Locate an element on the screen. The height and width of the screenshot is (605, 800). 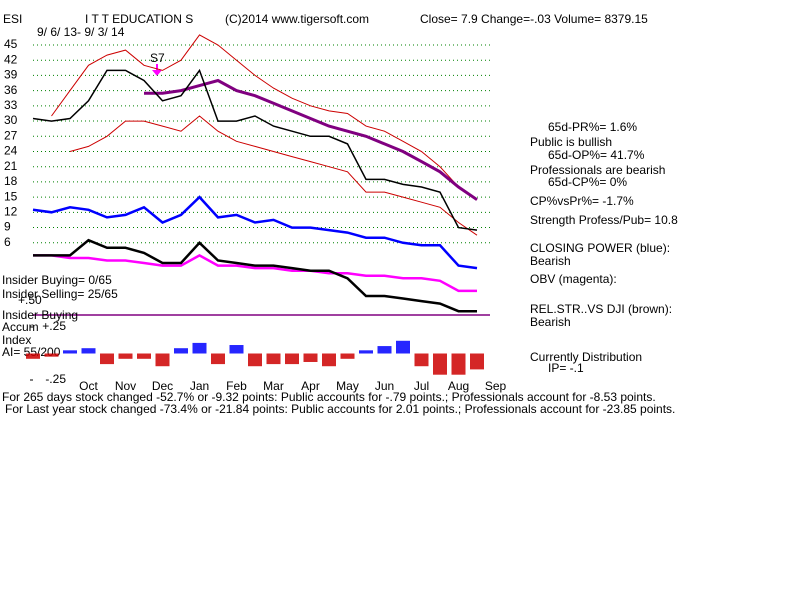
x-tick-label: Nov is located at coordinates (125, 386).